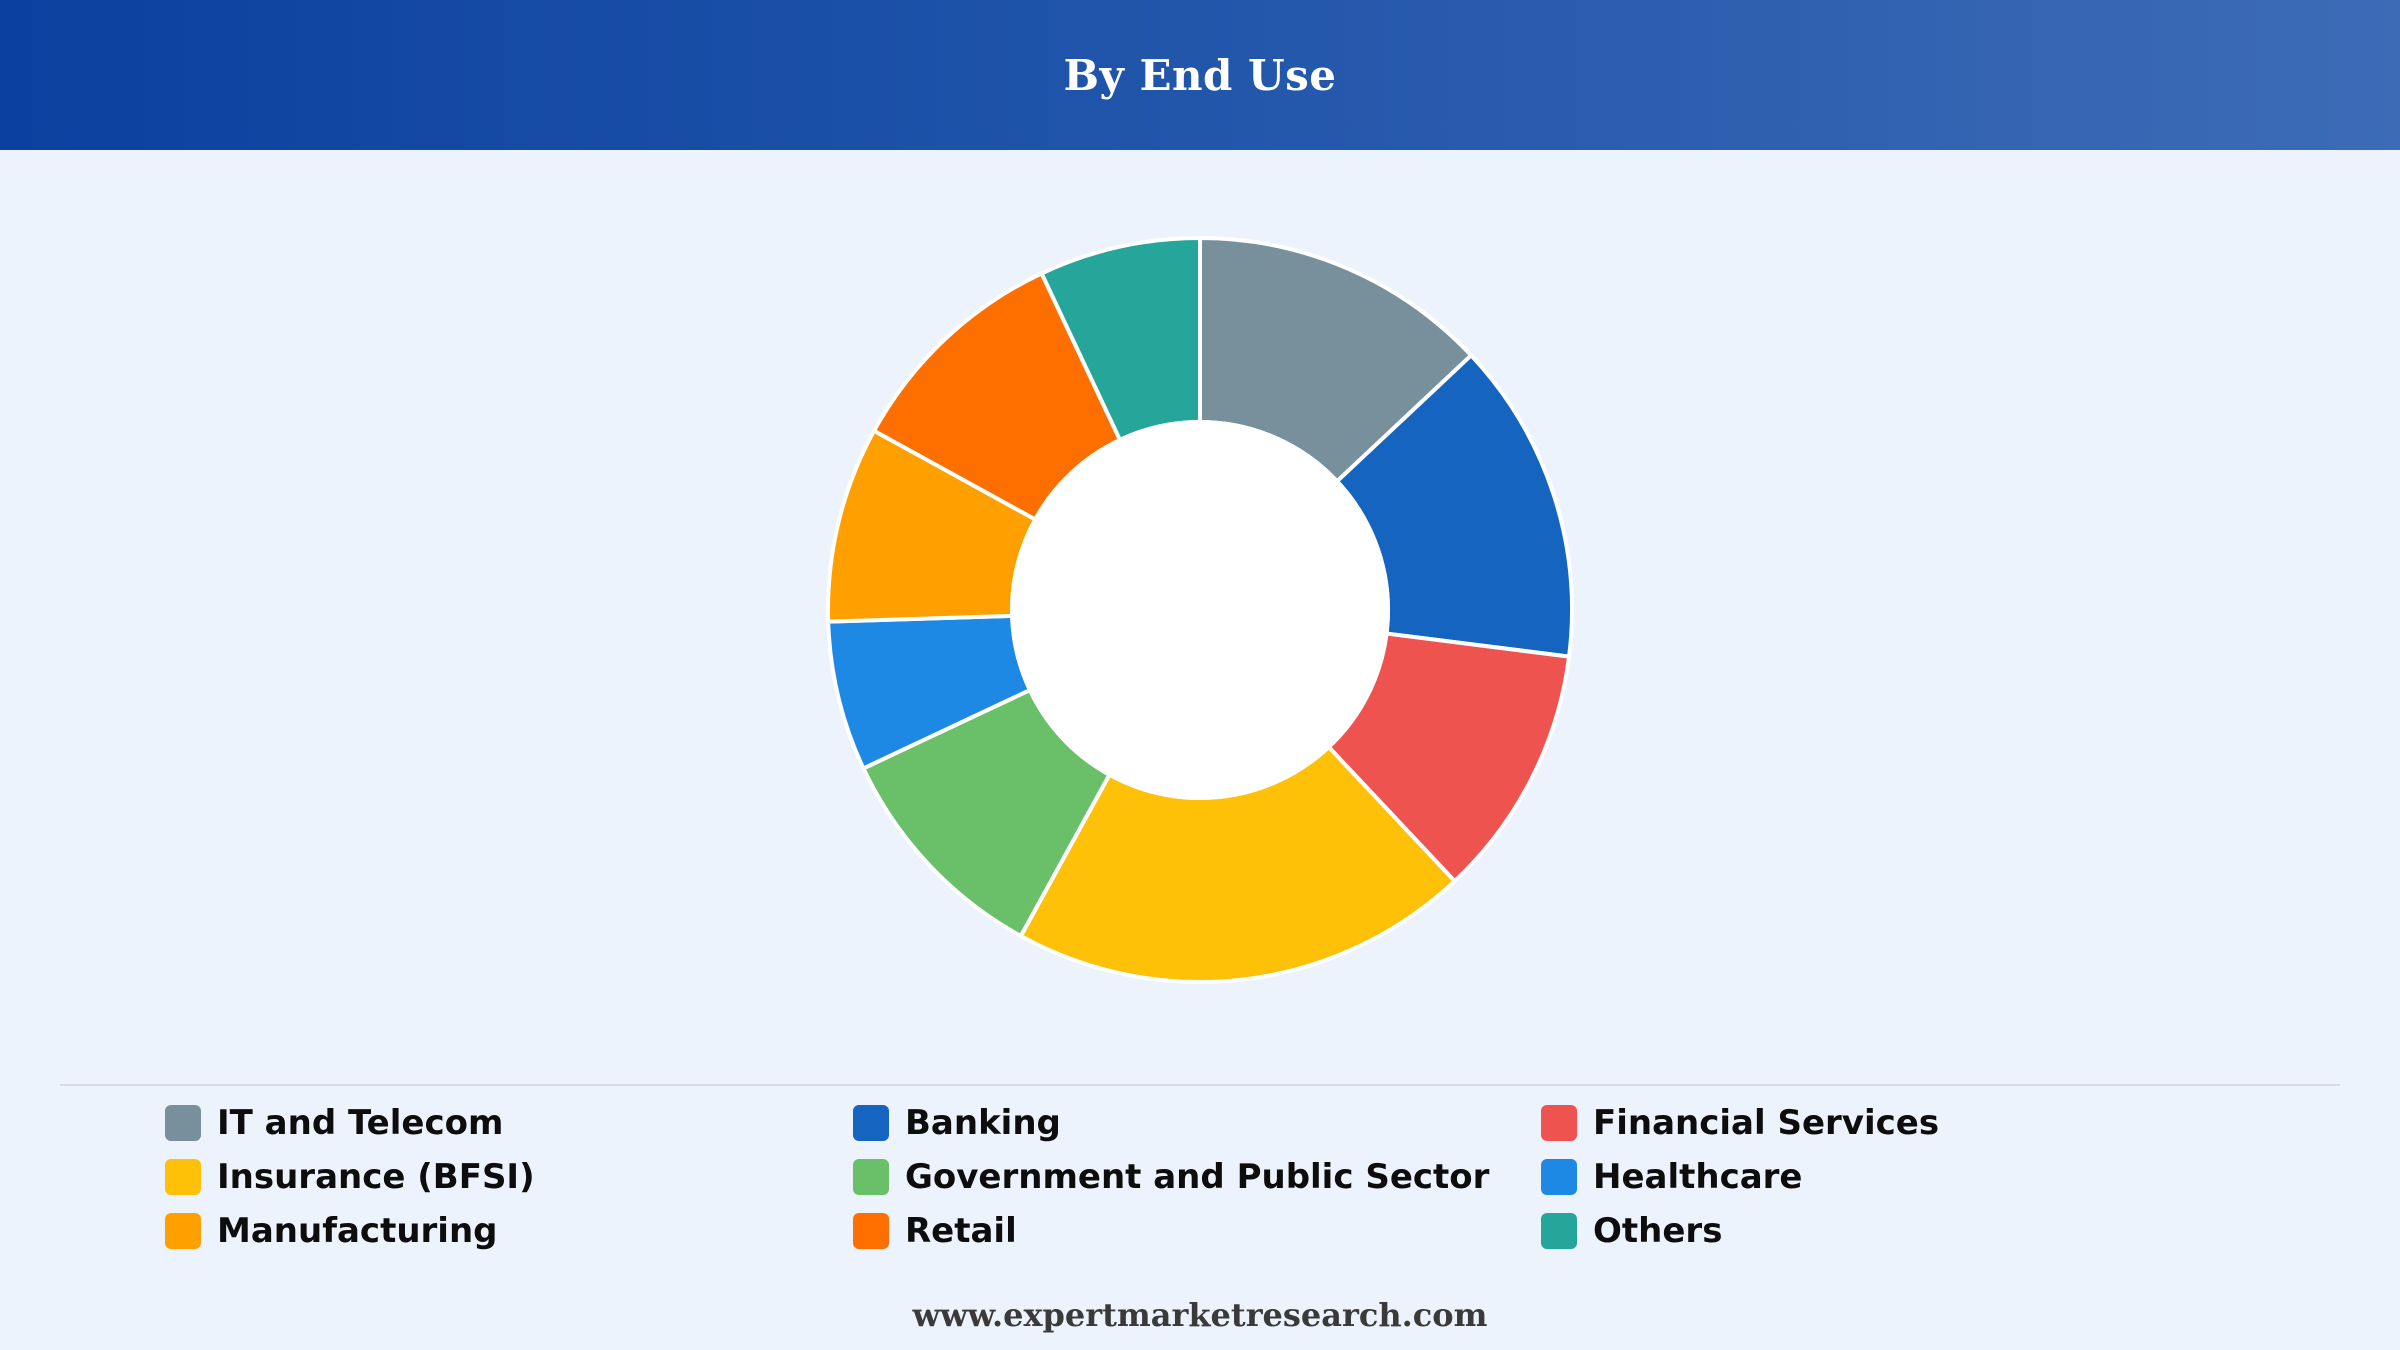 This screenshot has width=2400, height=1350. I want to click on legend-item-it-and-telecom: IT and Telecom, so click(509, 1123).